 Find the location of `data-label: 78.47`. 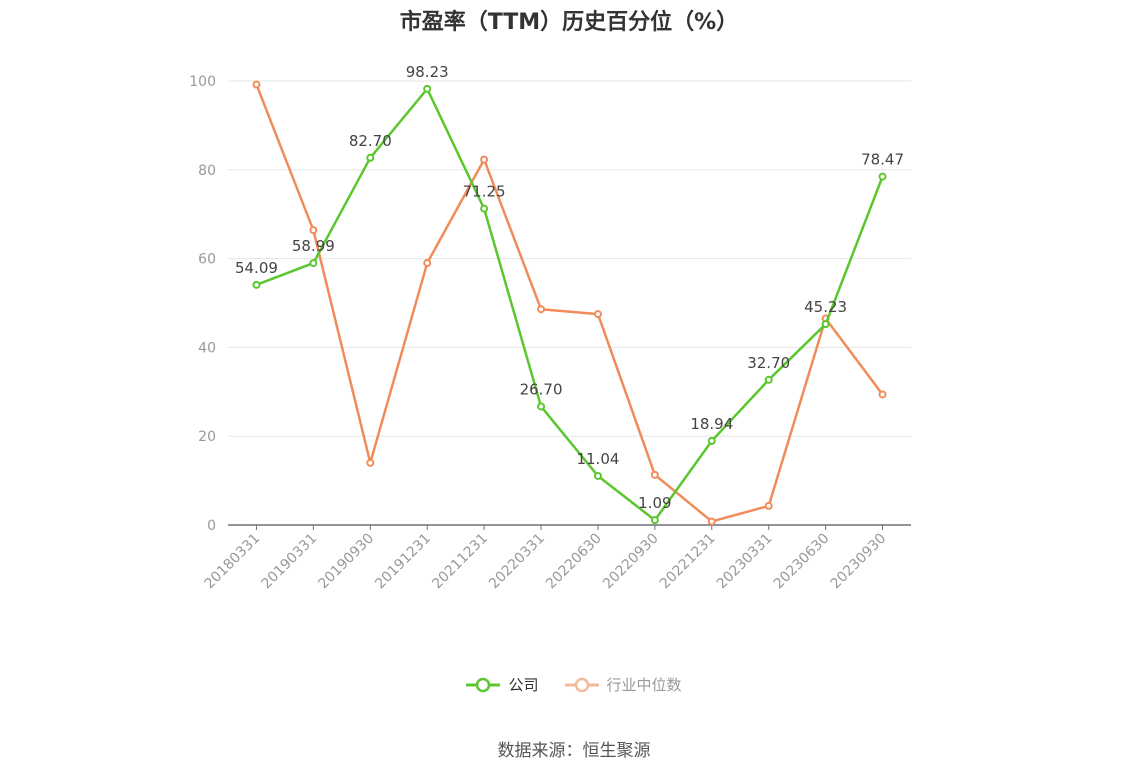

data-label: 78.47 is located at coordinates (882, 160).